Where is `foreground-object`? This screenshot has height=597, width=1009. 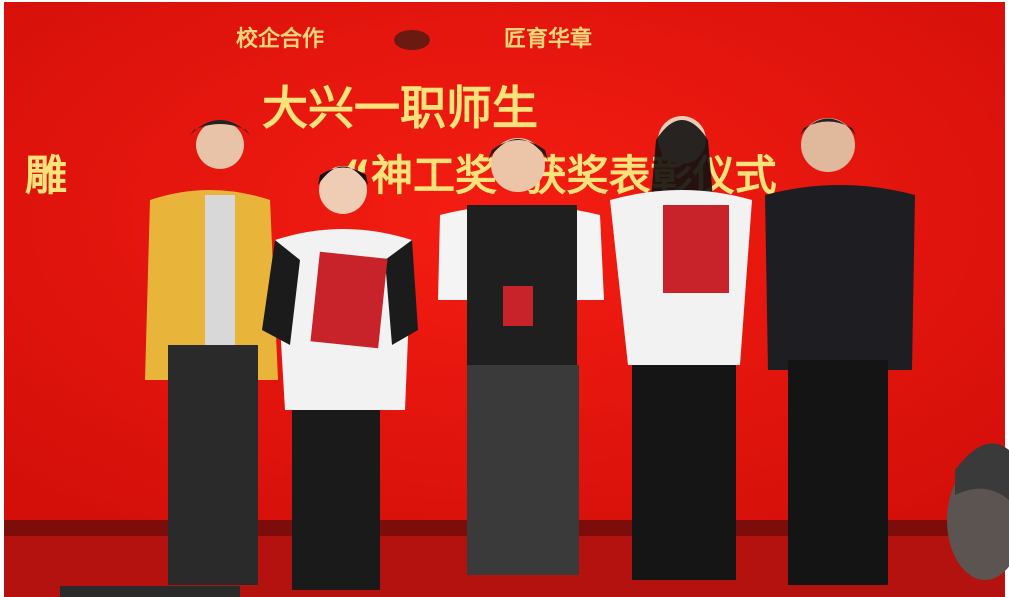
foreground-object is located at coordinates (150, 591).